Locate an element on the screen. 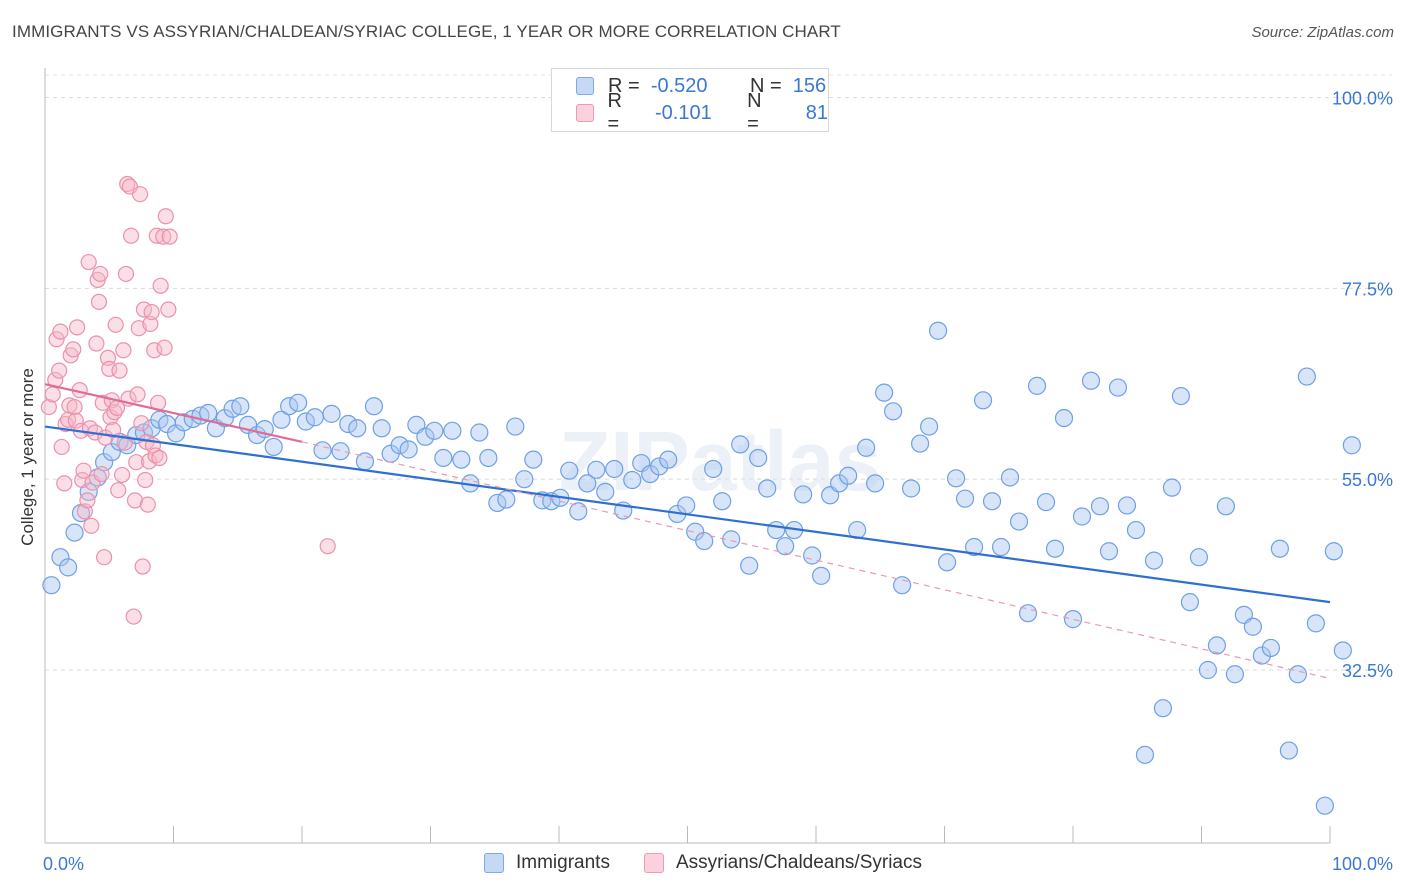  y-tick-label: 100.0% is located at coordinates (1362, 99).